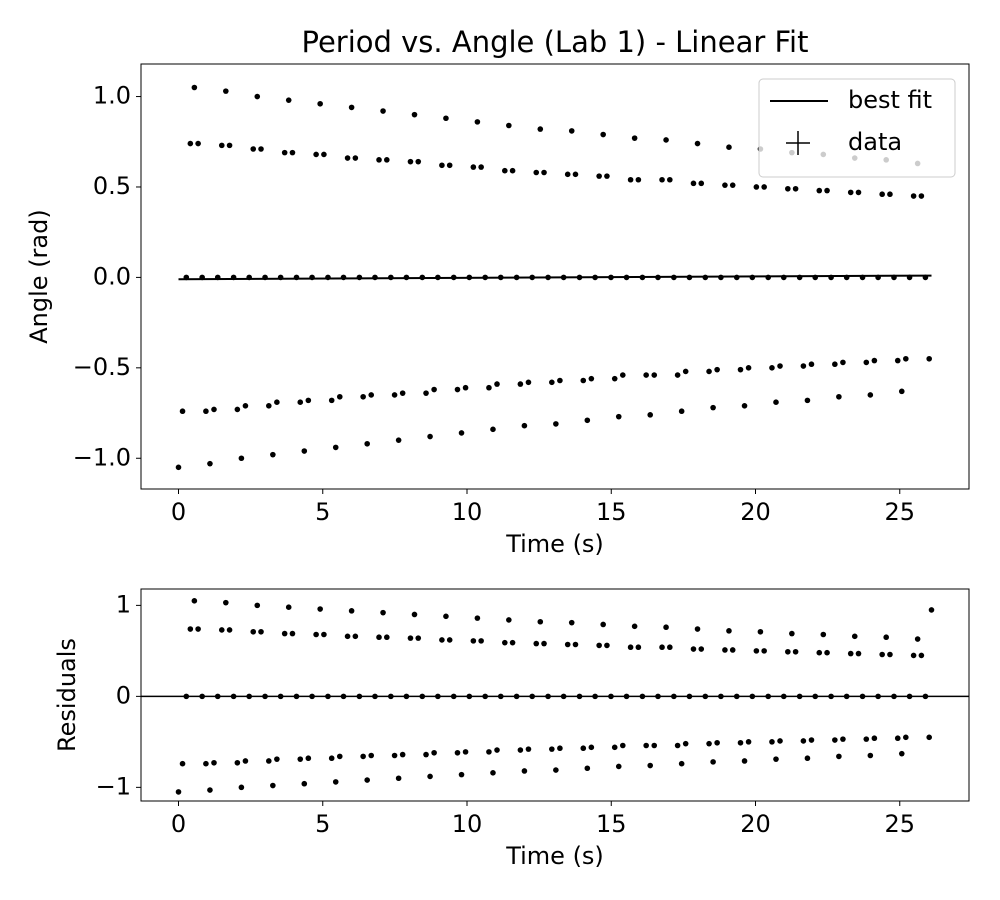 This screenshot has height=900, width=1000. I want to click on x-tick-label: 15, so click(611, 824).